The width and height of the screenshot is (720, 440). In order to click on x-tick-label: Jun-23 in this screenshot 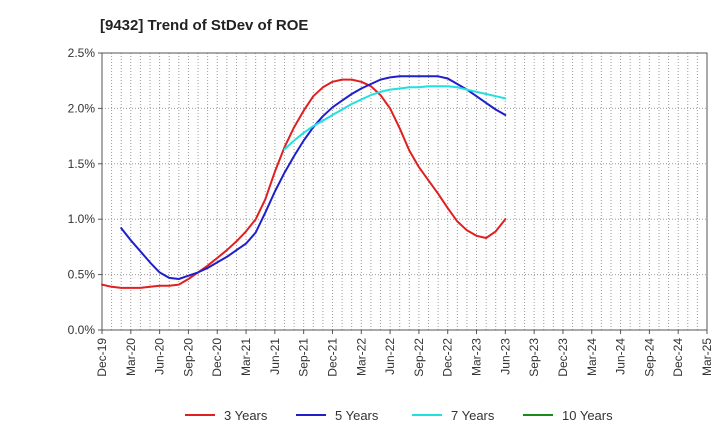, I will do `click(505, 356)`.